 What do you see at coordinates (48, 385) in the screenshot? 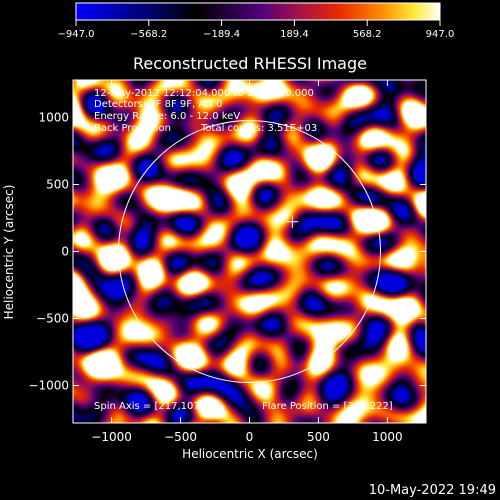
I see `y-tick-label: −1000` at bounding box center [48, 385].